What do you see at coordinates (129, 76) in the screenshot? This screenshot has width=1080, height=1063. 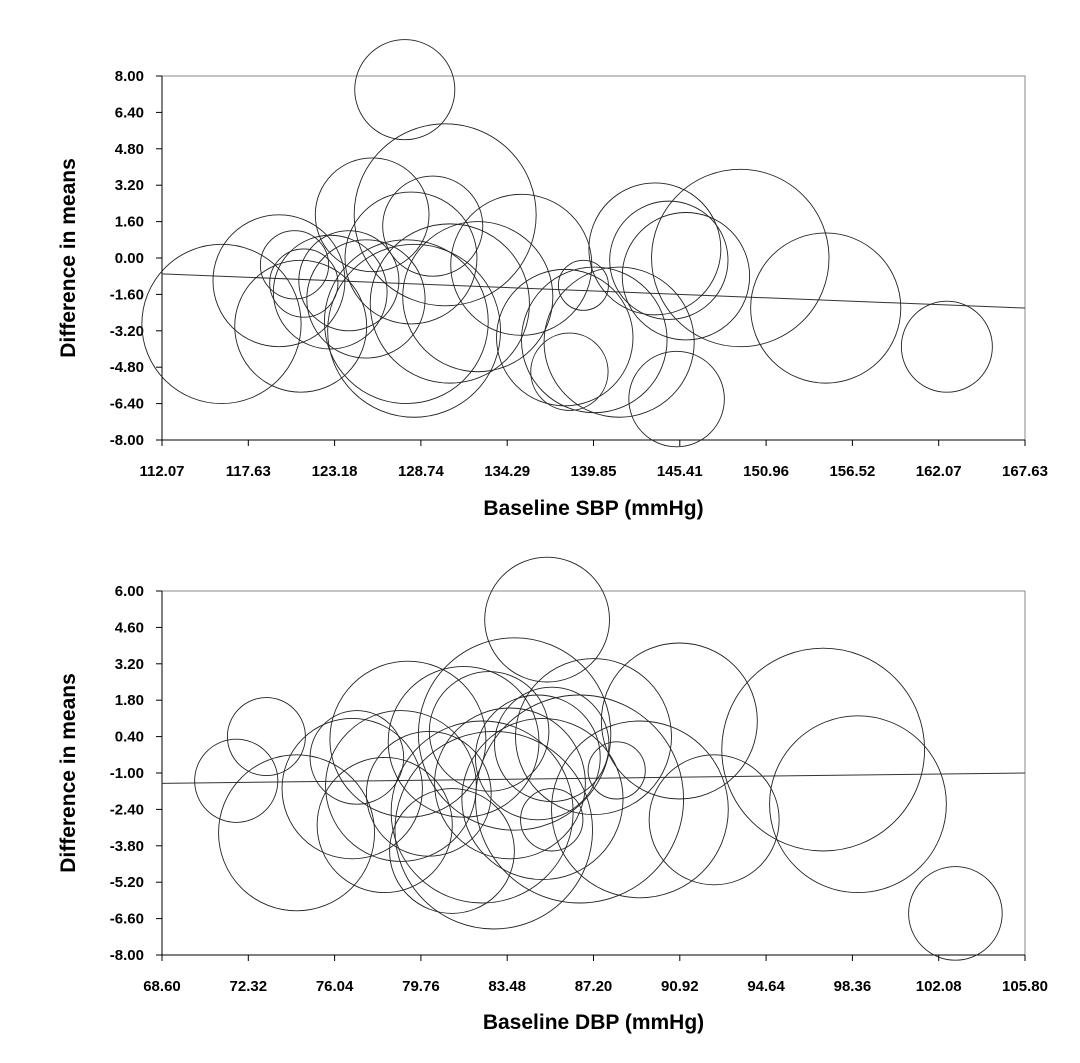 I see `chart1-y-tick-label: 8.00` at bounding box center [129, 76].